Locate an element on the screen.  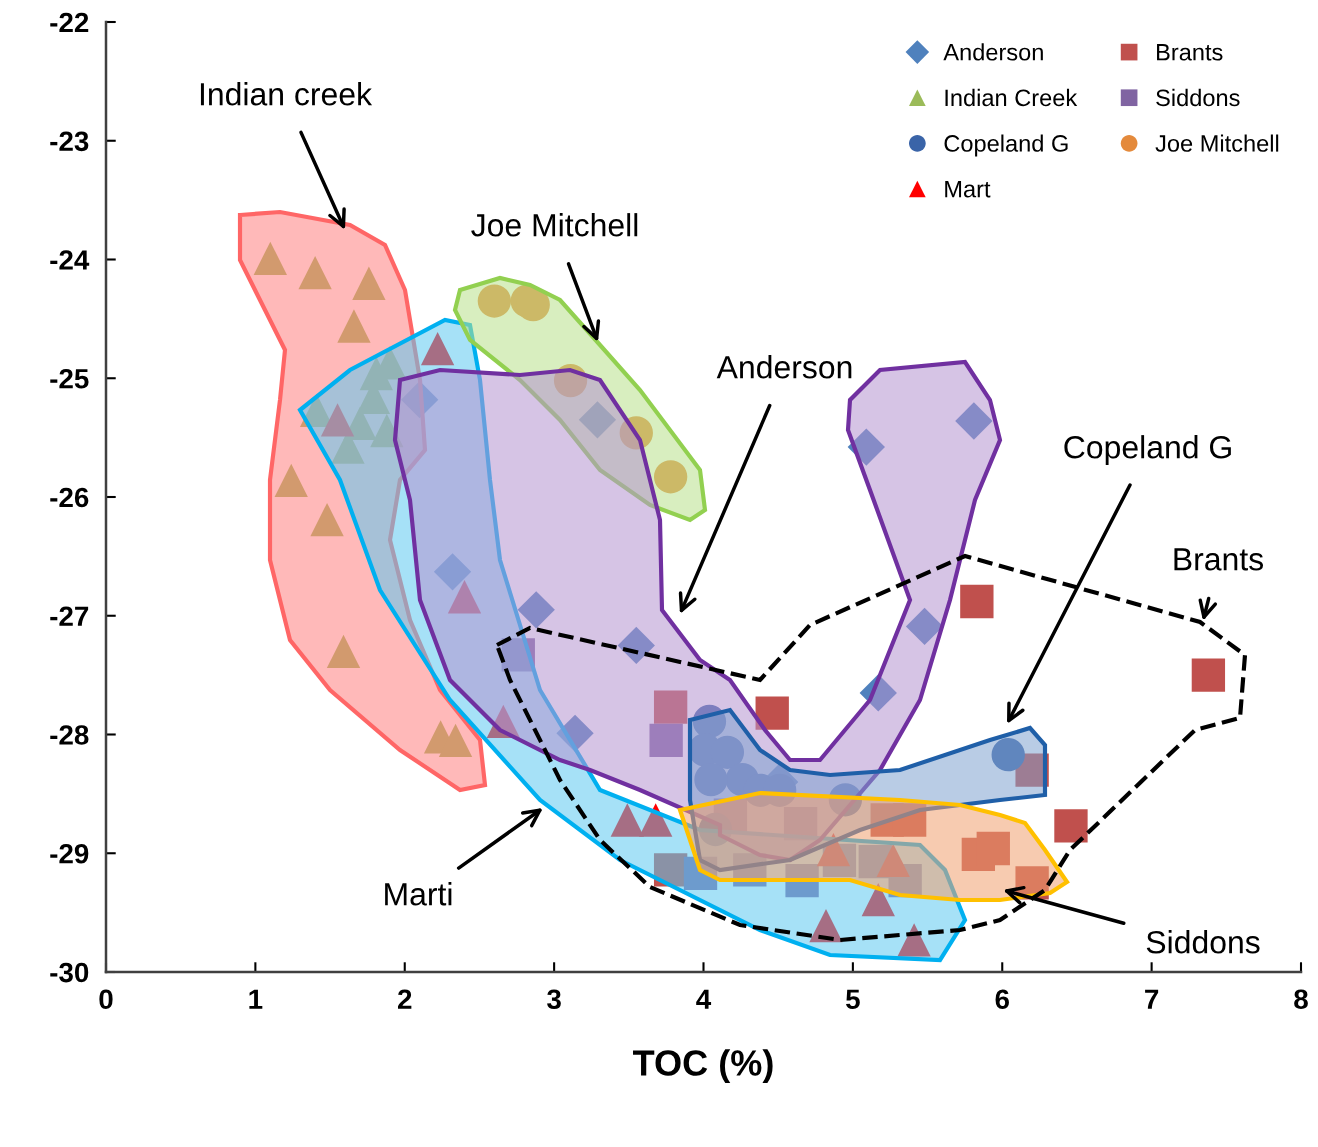
x-tick-label: 0 is located at coordinates (106, 999).